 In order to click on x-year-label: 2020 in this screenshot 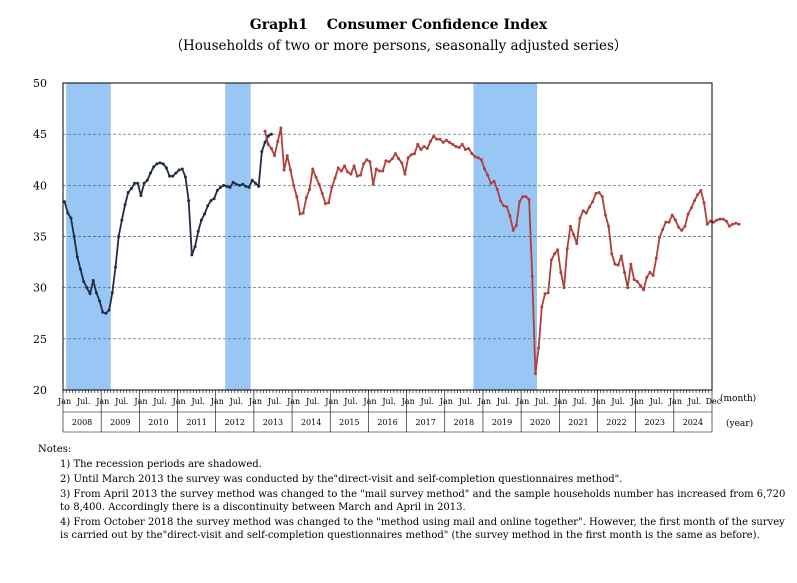, I will do `click(540, 422)`.